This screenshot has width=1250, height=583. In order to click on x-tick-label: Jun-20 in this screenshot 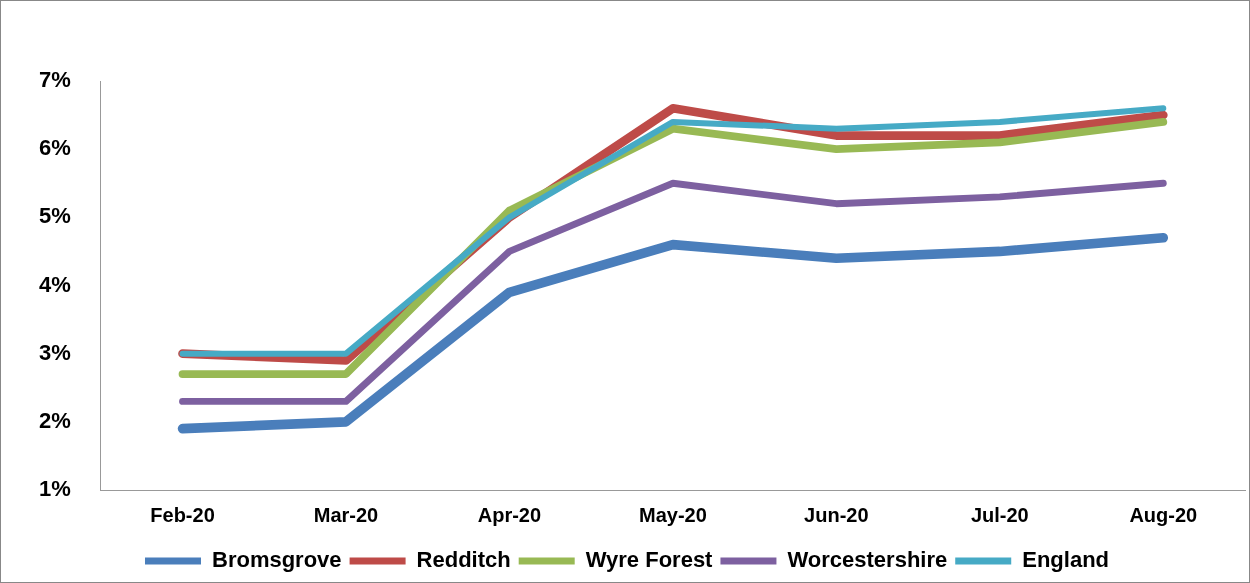, I will do `click(836, 514)`.